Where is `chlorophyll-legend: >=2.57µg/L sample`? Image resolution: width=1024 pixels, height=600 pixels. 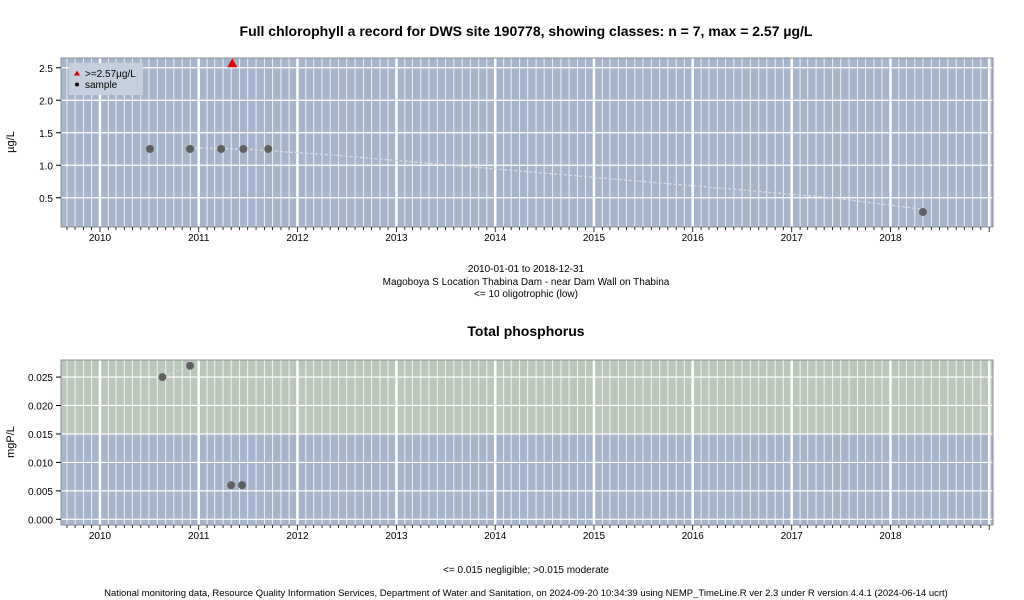 chlorophyll-legend: >=2.57µg/L sample is located at coordinates (106, 79).